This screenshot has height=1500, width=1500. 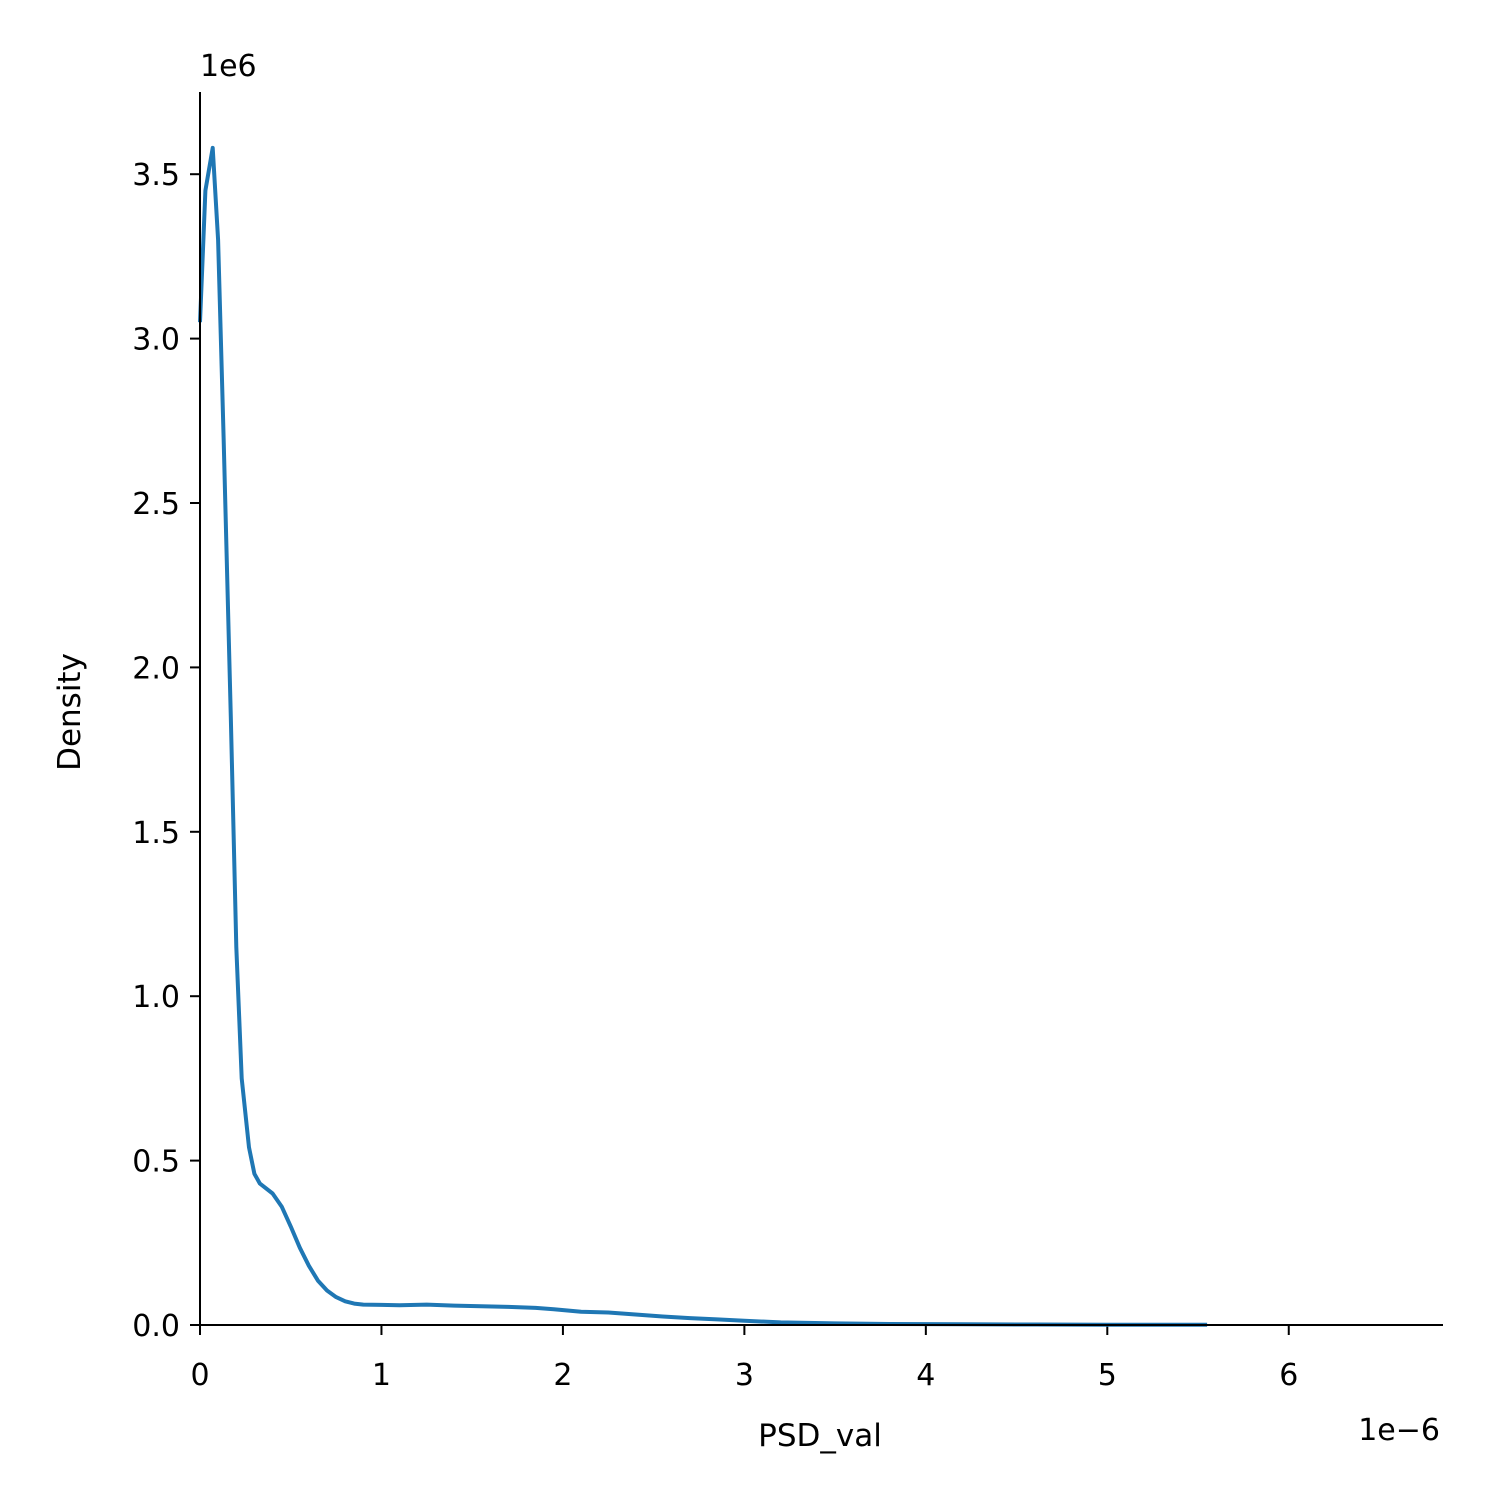 What do you see at coordinates (744, 1375) in the screenshot?
I see `x-tick-label: 3` at bounding box center [744, 1375].